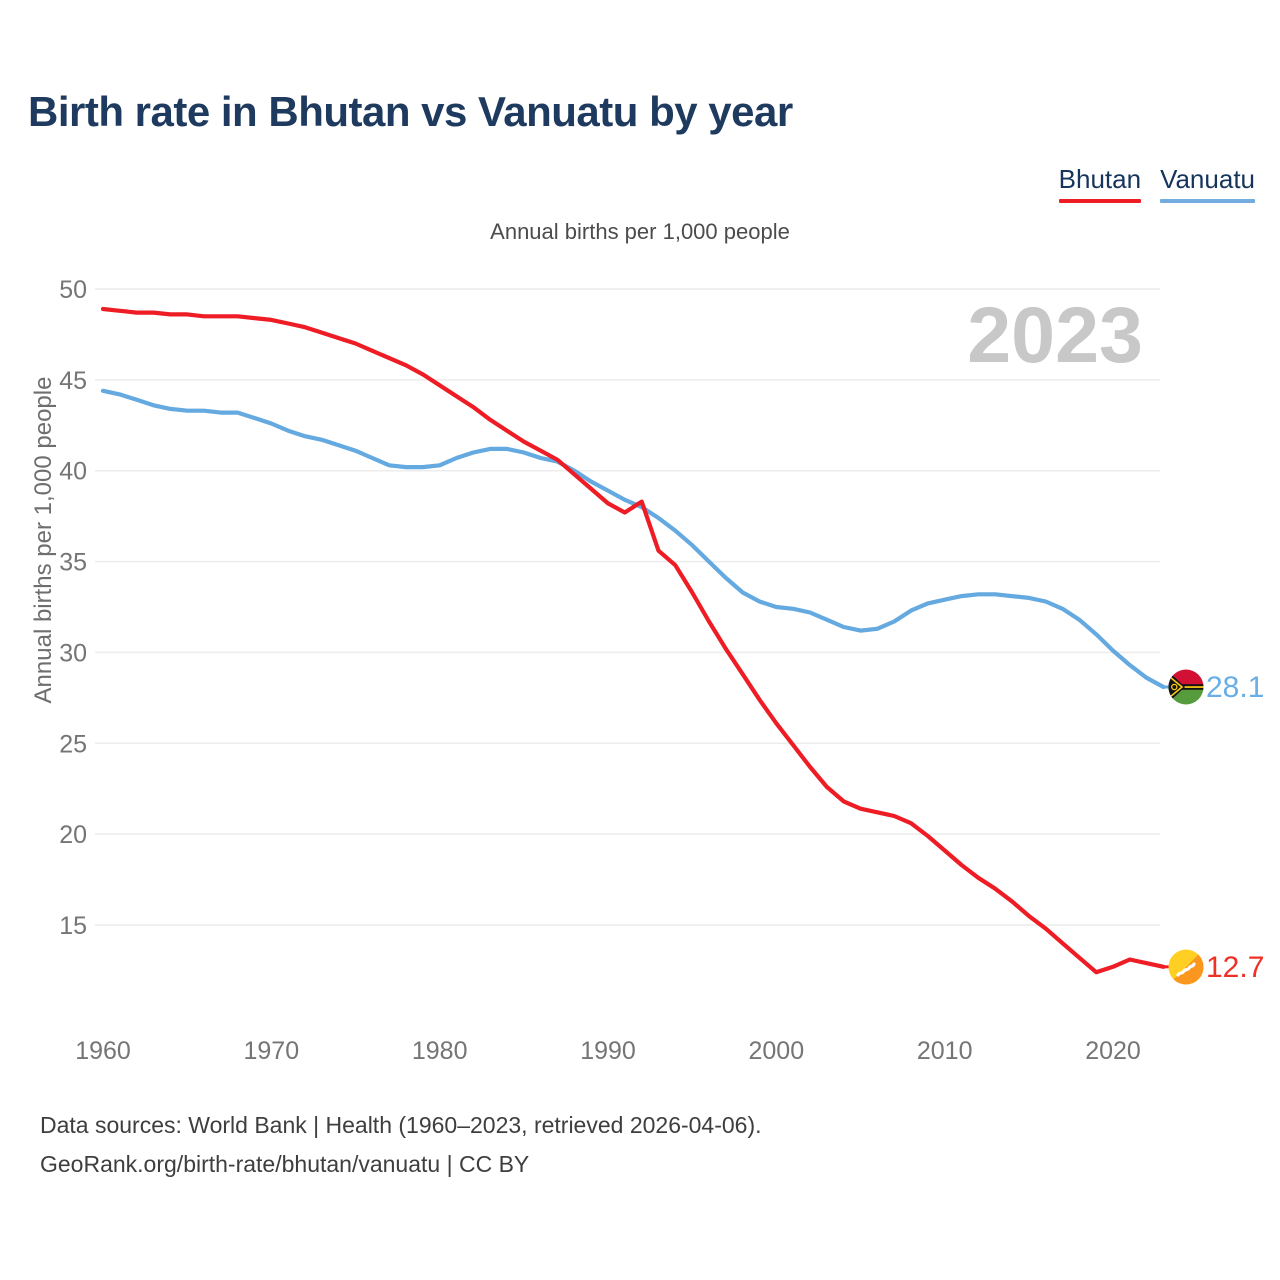 This screenshot has width=1280, height=1280. I want to click on legend-swatch-vanuatu, so click(1207, 201).